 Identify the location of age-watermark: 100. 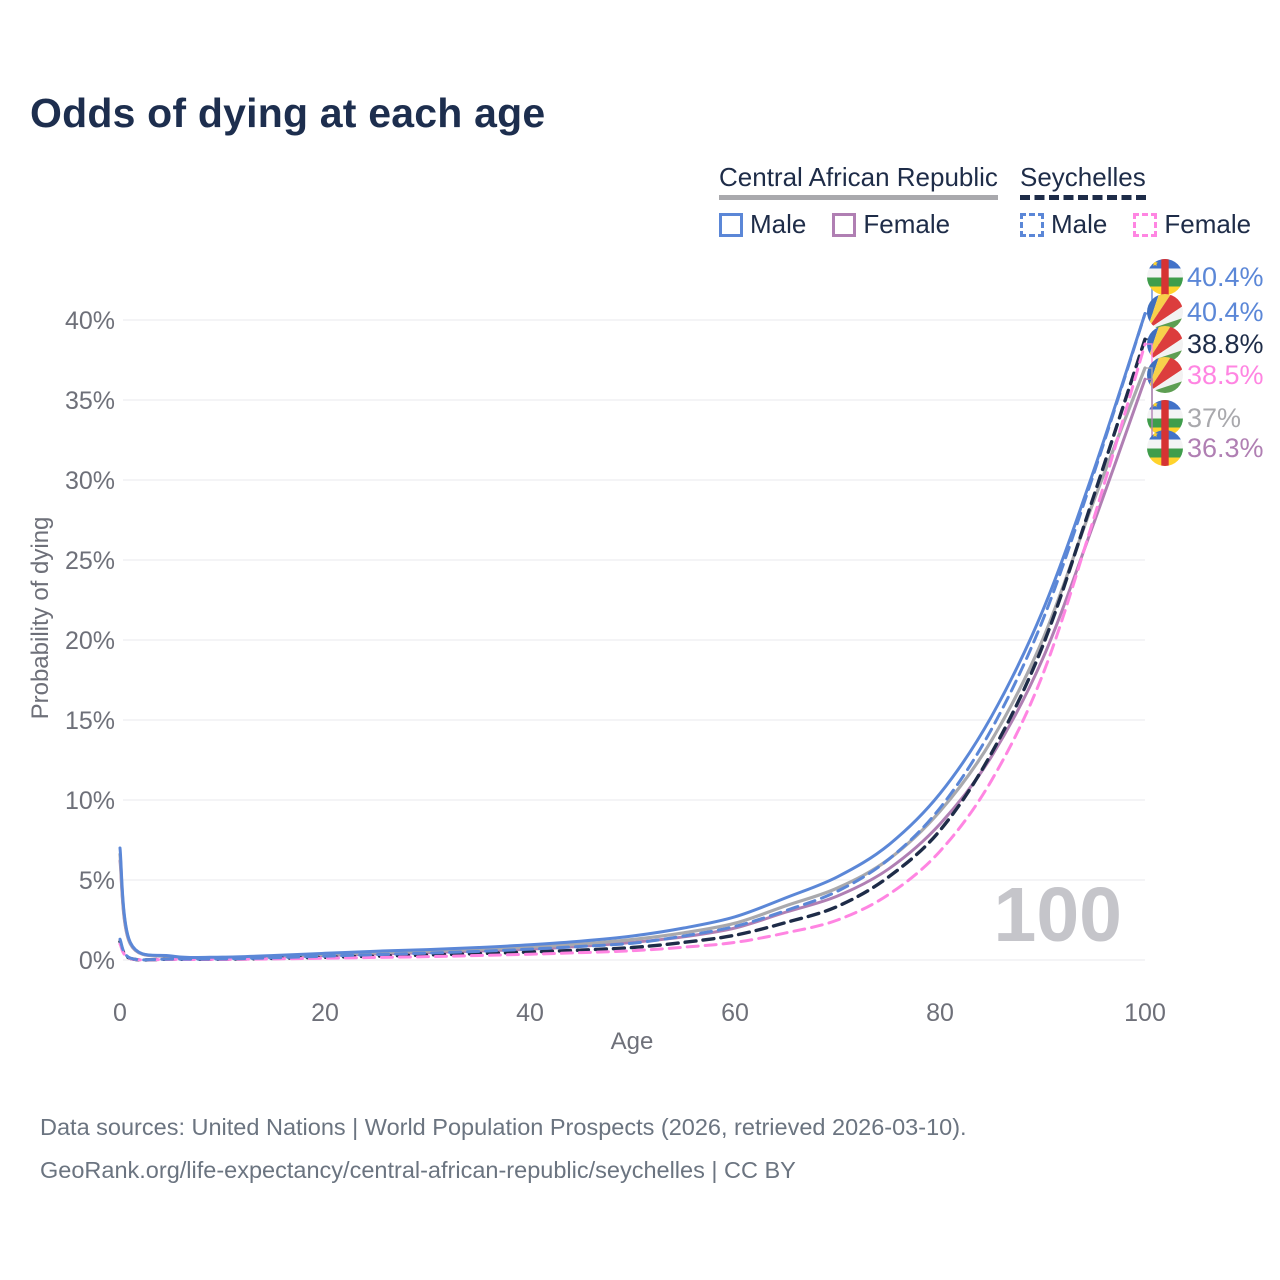
(1058, 915).